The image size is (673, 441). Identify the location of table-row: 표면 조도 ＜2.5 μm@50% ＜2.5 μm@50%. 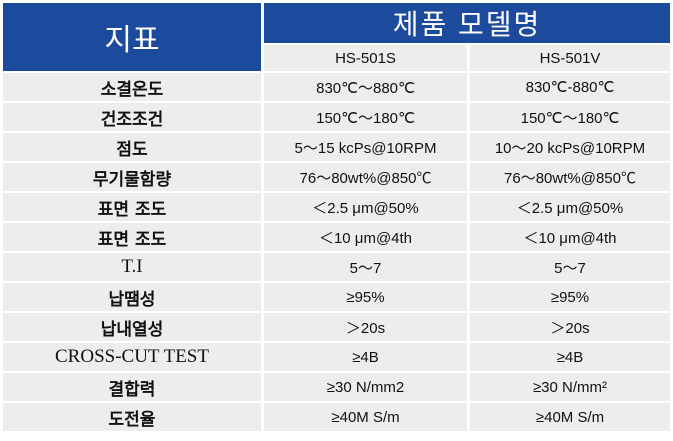
(336, 207).